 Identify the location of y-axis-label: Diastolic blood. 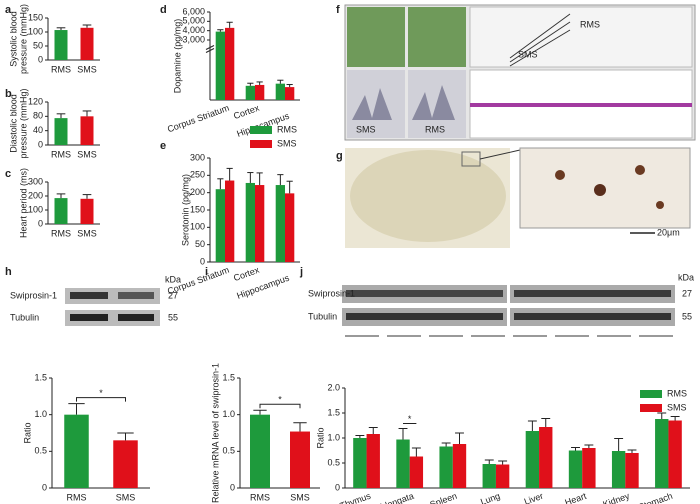
(13, 123).